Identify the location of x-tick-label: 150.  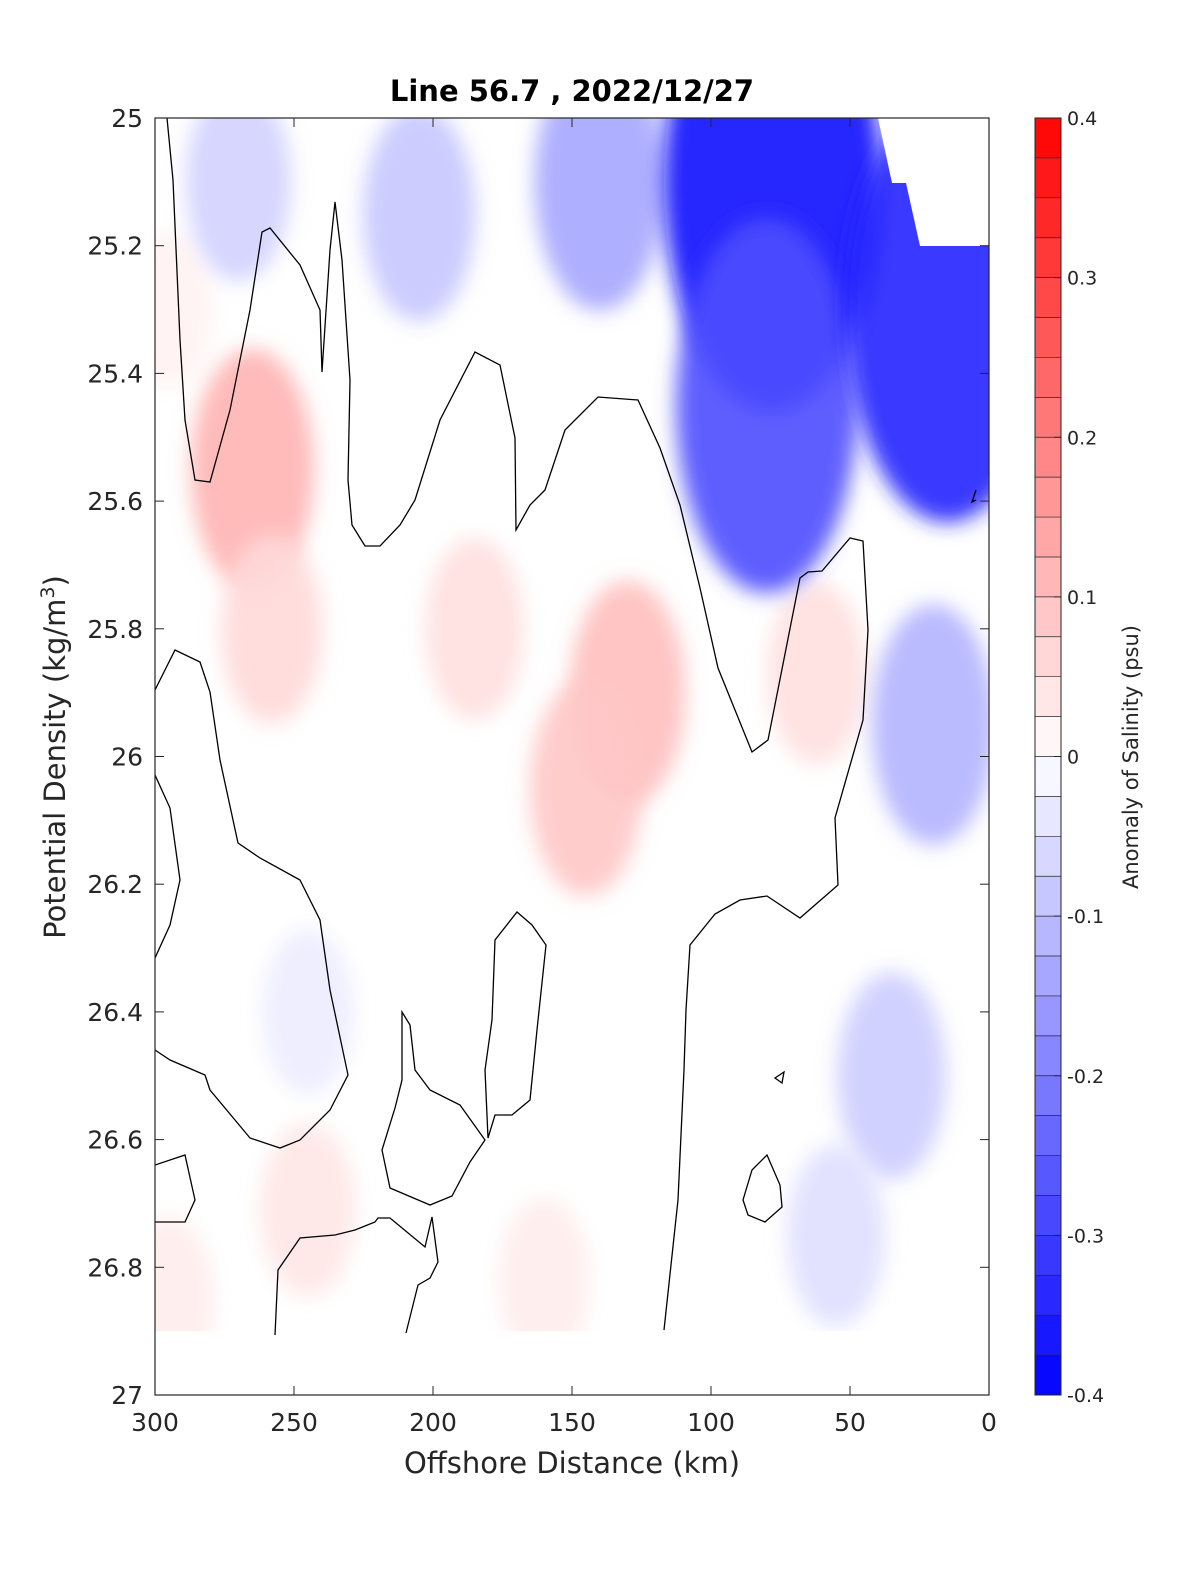
(572, 1422).